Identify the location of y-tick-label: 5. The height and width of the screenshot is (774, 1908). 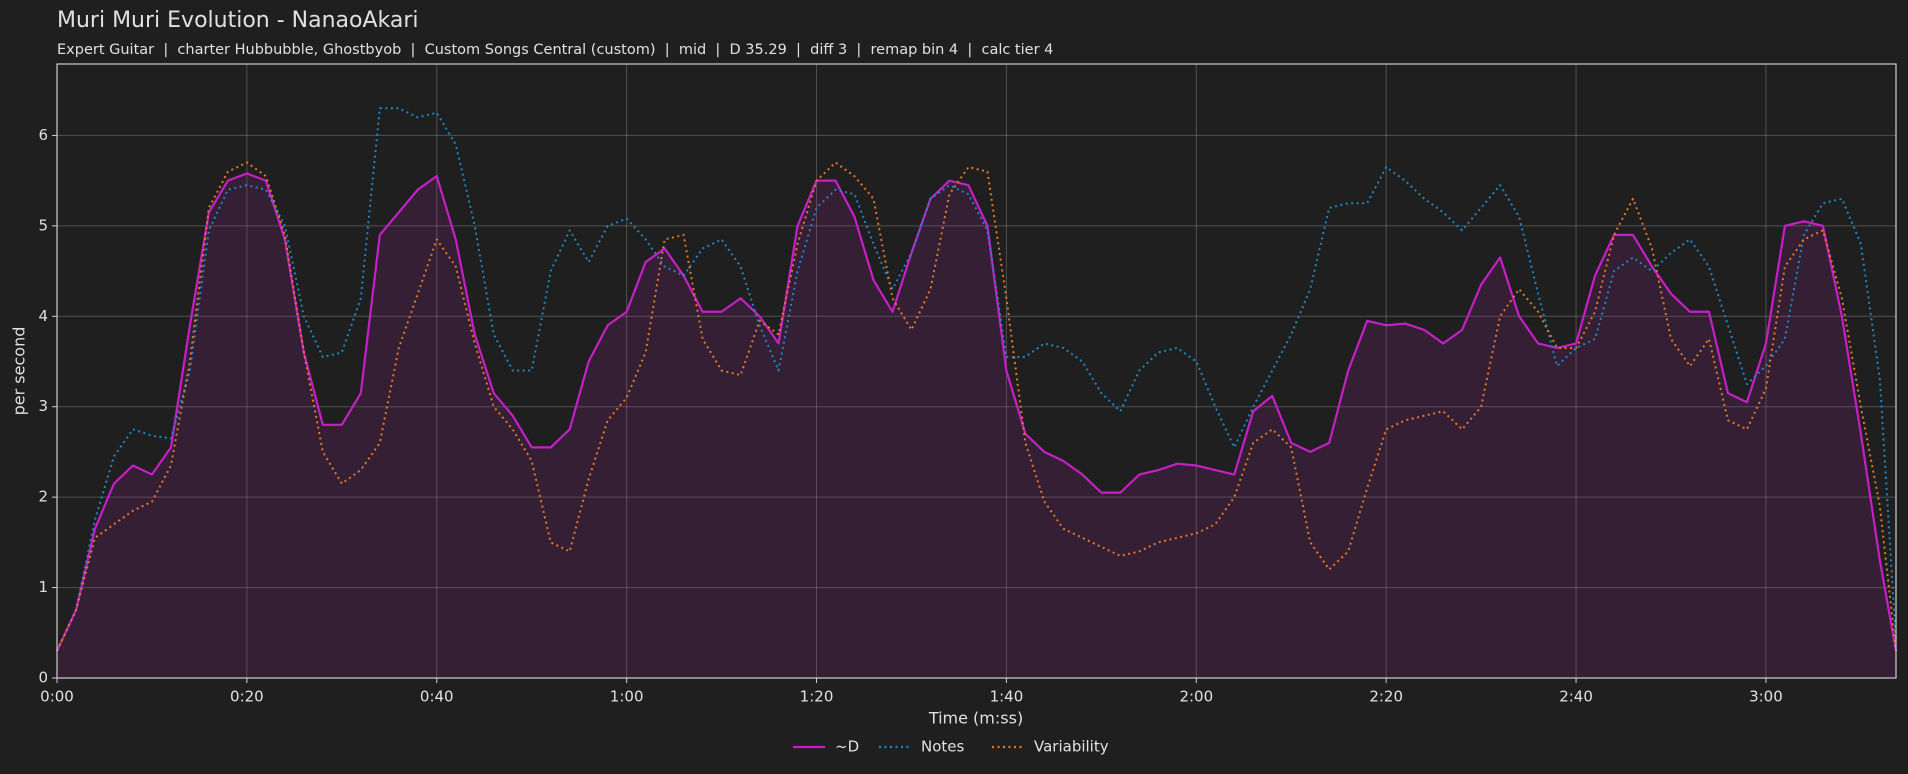
(43, 225).